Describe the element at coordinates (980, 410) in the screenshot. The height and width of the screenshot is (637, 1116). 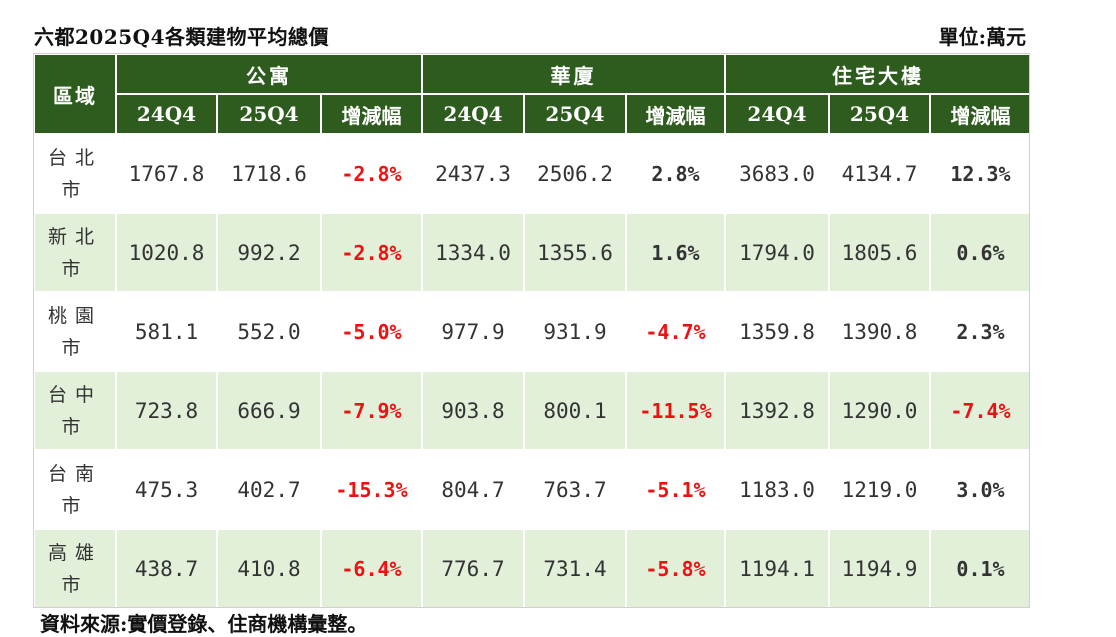
I see `change-cell: -7.4%` at that location.